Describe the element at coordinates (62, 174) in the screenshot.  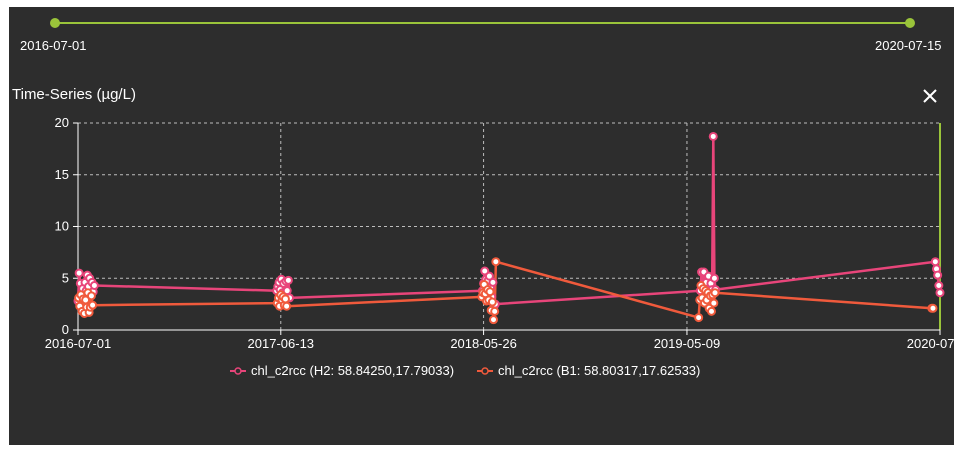
I see `y-tick-label: 15` at that location.